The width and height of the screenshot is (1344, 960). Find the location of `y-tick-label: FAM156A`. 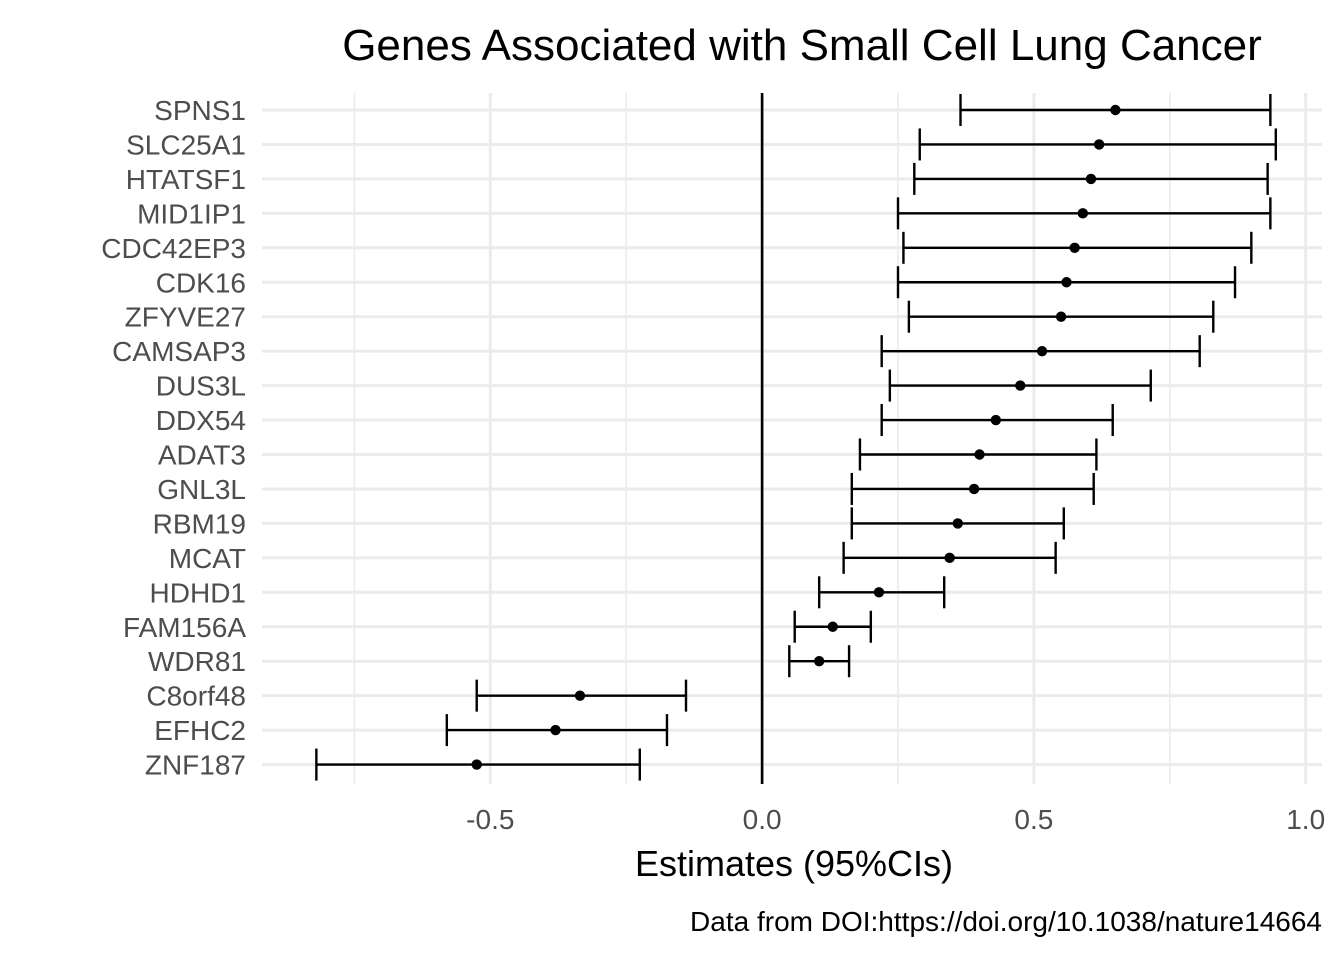

y-tick-label: FAM156A is located at coordinates (184, 627).